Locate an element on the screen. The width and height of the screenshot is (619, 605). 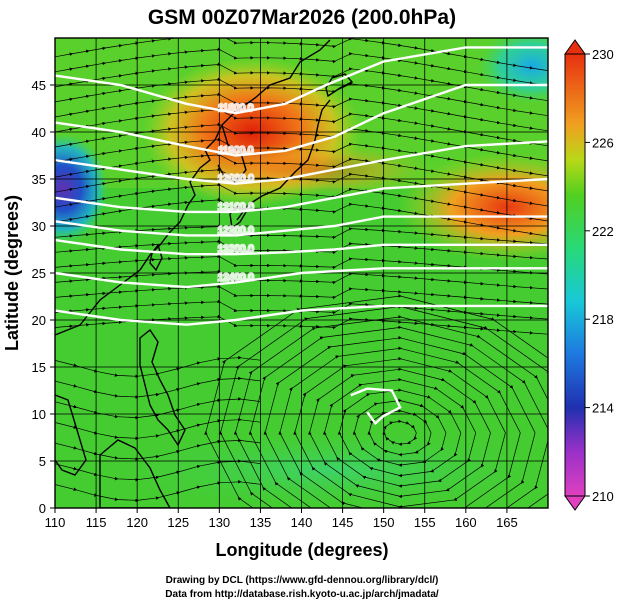
colorbar-bottom-arrow is located at coordinates (575, 503).